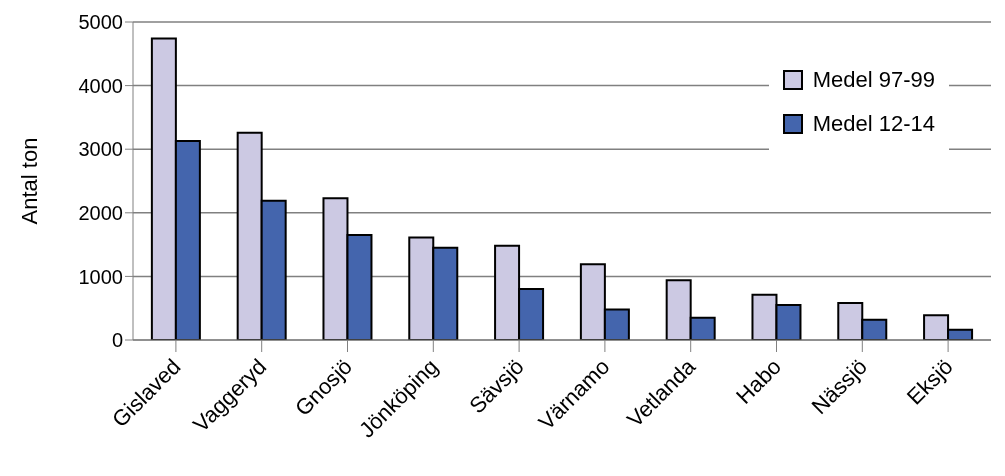 Image resolution: width=1005 pixels, height=476 pixels. What do you see at coordinates (100, 149) in the screenshot?
I see `y-tick-label: 3000` at bounding box center [100, 149].